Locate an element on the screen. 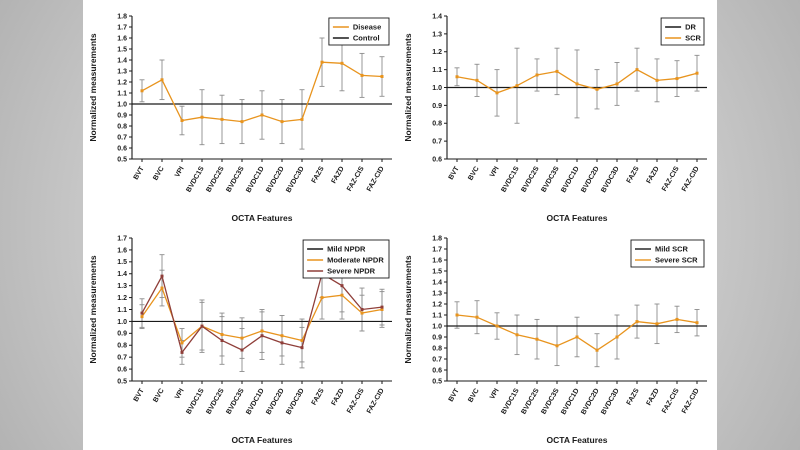  svg-text: Severe NPDR is located at coordinates (351, 270).